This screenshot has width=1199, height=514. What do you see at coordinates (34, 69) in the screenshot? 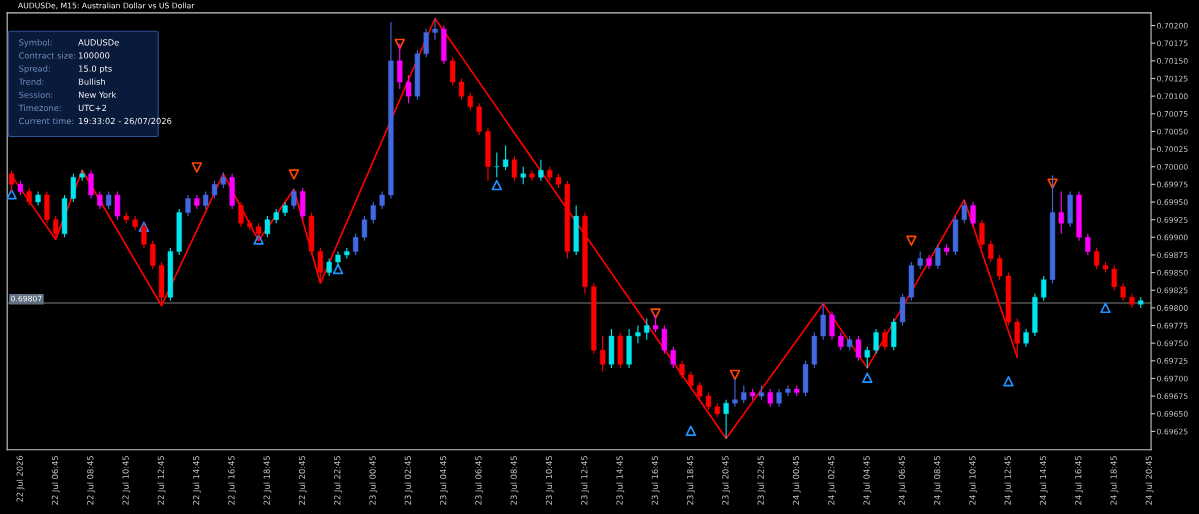
I see `annotation: Spread:` at bounding box center [34, 69].